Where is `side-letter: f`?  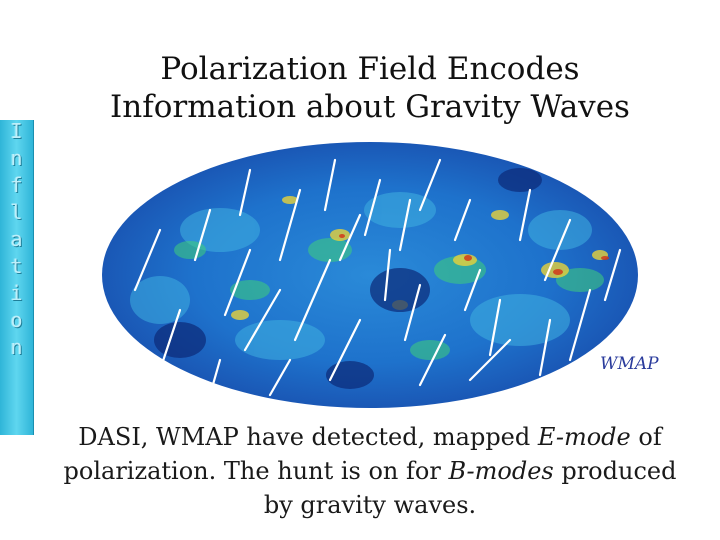
side-letter: f is located at coordinates (16, 185).